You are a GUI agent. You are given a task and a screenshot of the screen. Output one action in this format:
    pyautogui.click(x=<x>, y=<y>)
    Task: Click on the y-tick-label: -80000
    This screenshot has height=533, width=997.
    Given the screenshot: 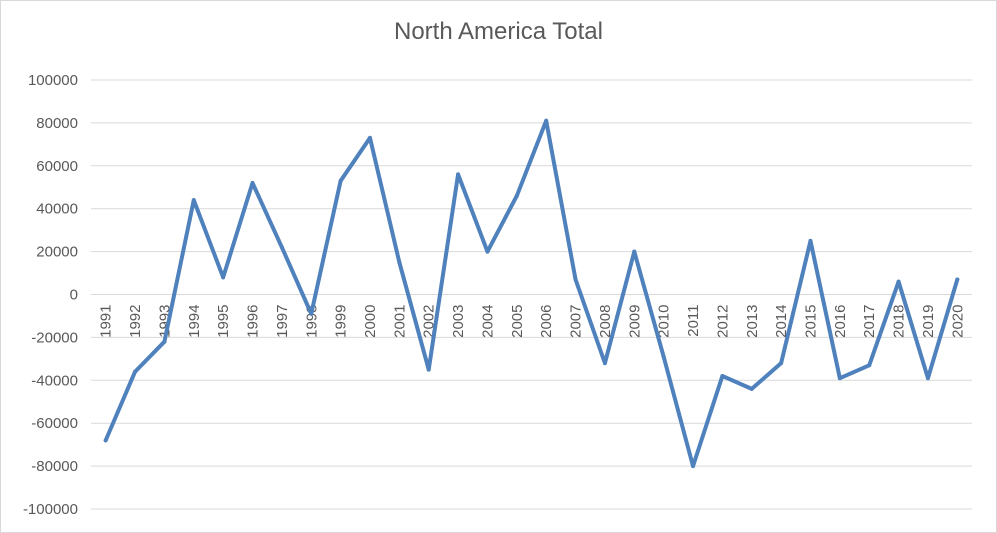 What is the action you would take?
    pyautogui.click(x=54, y=466)
    